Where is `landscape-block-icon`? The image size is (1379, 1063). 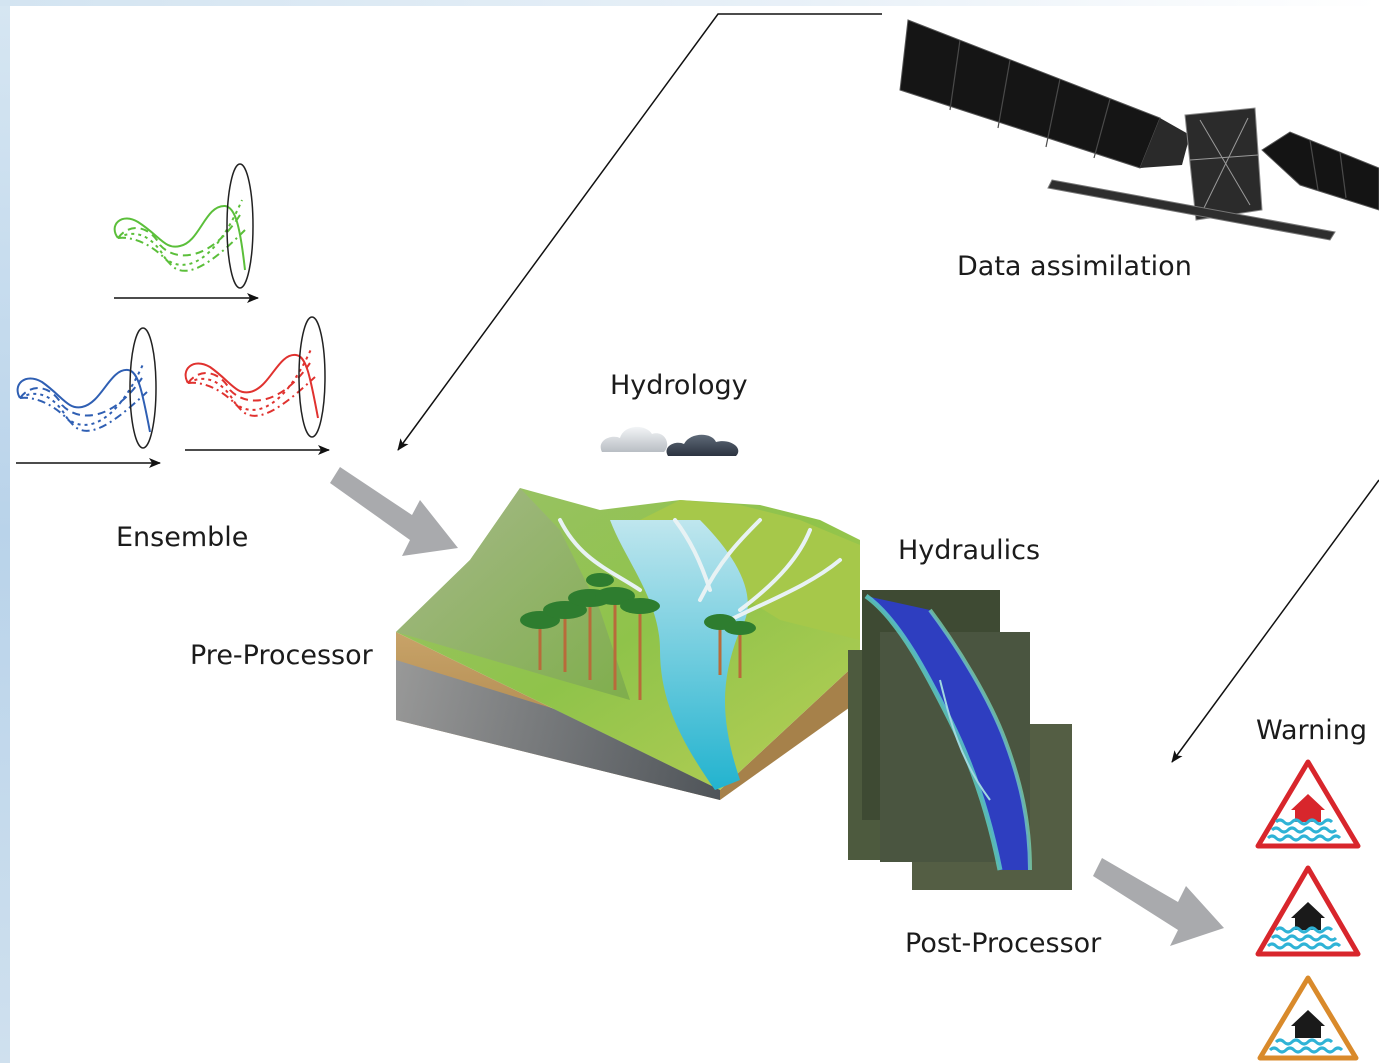
landscape-block-icon is located at coordinates (628, 644).